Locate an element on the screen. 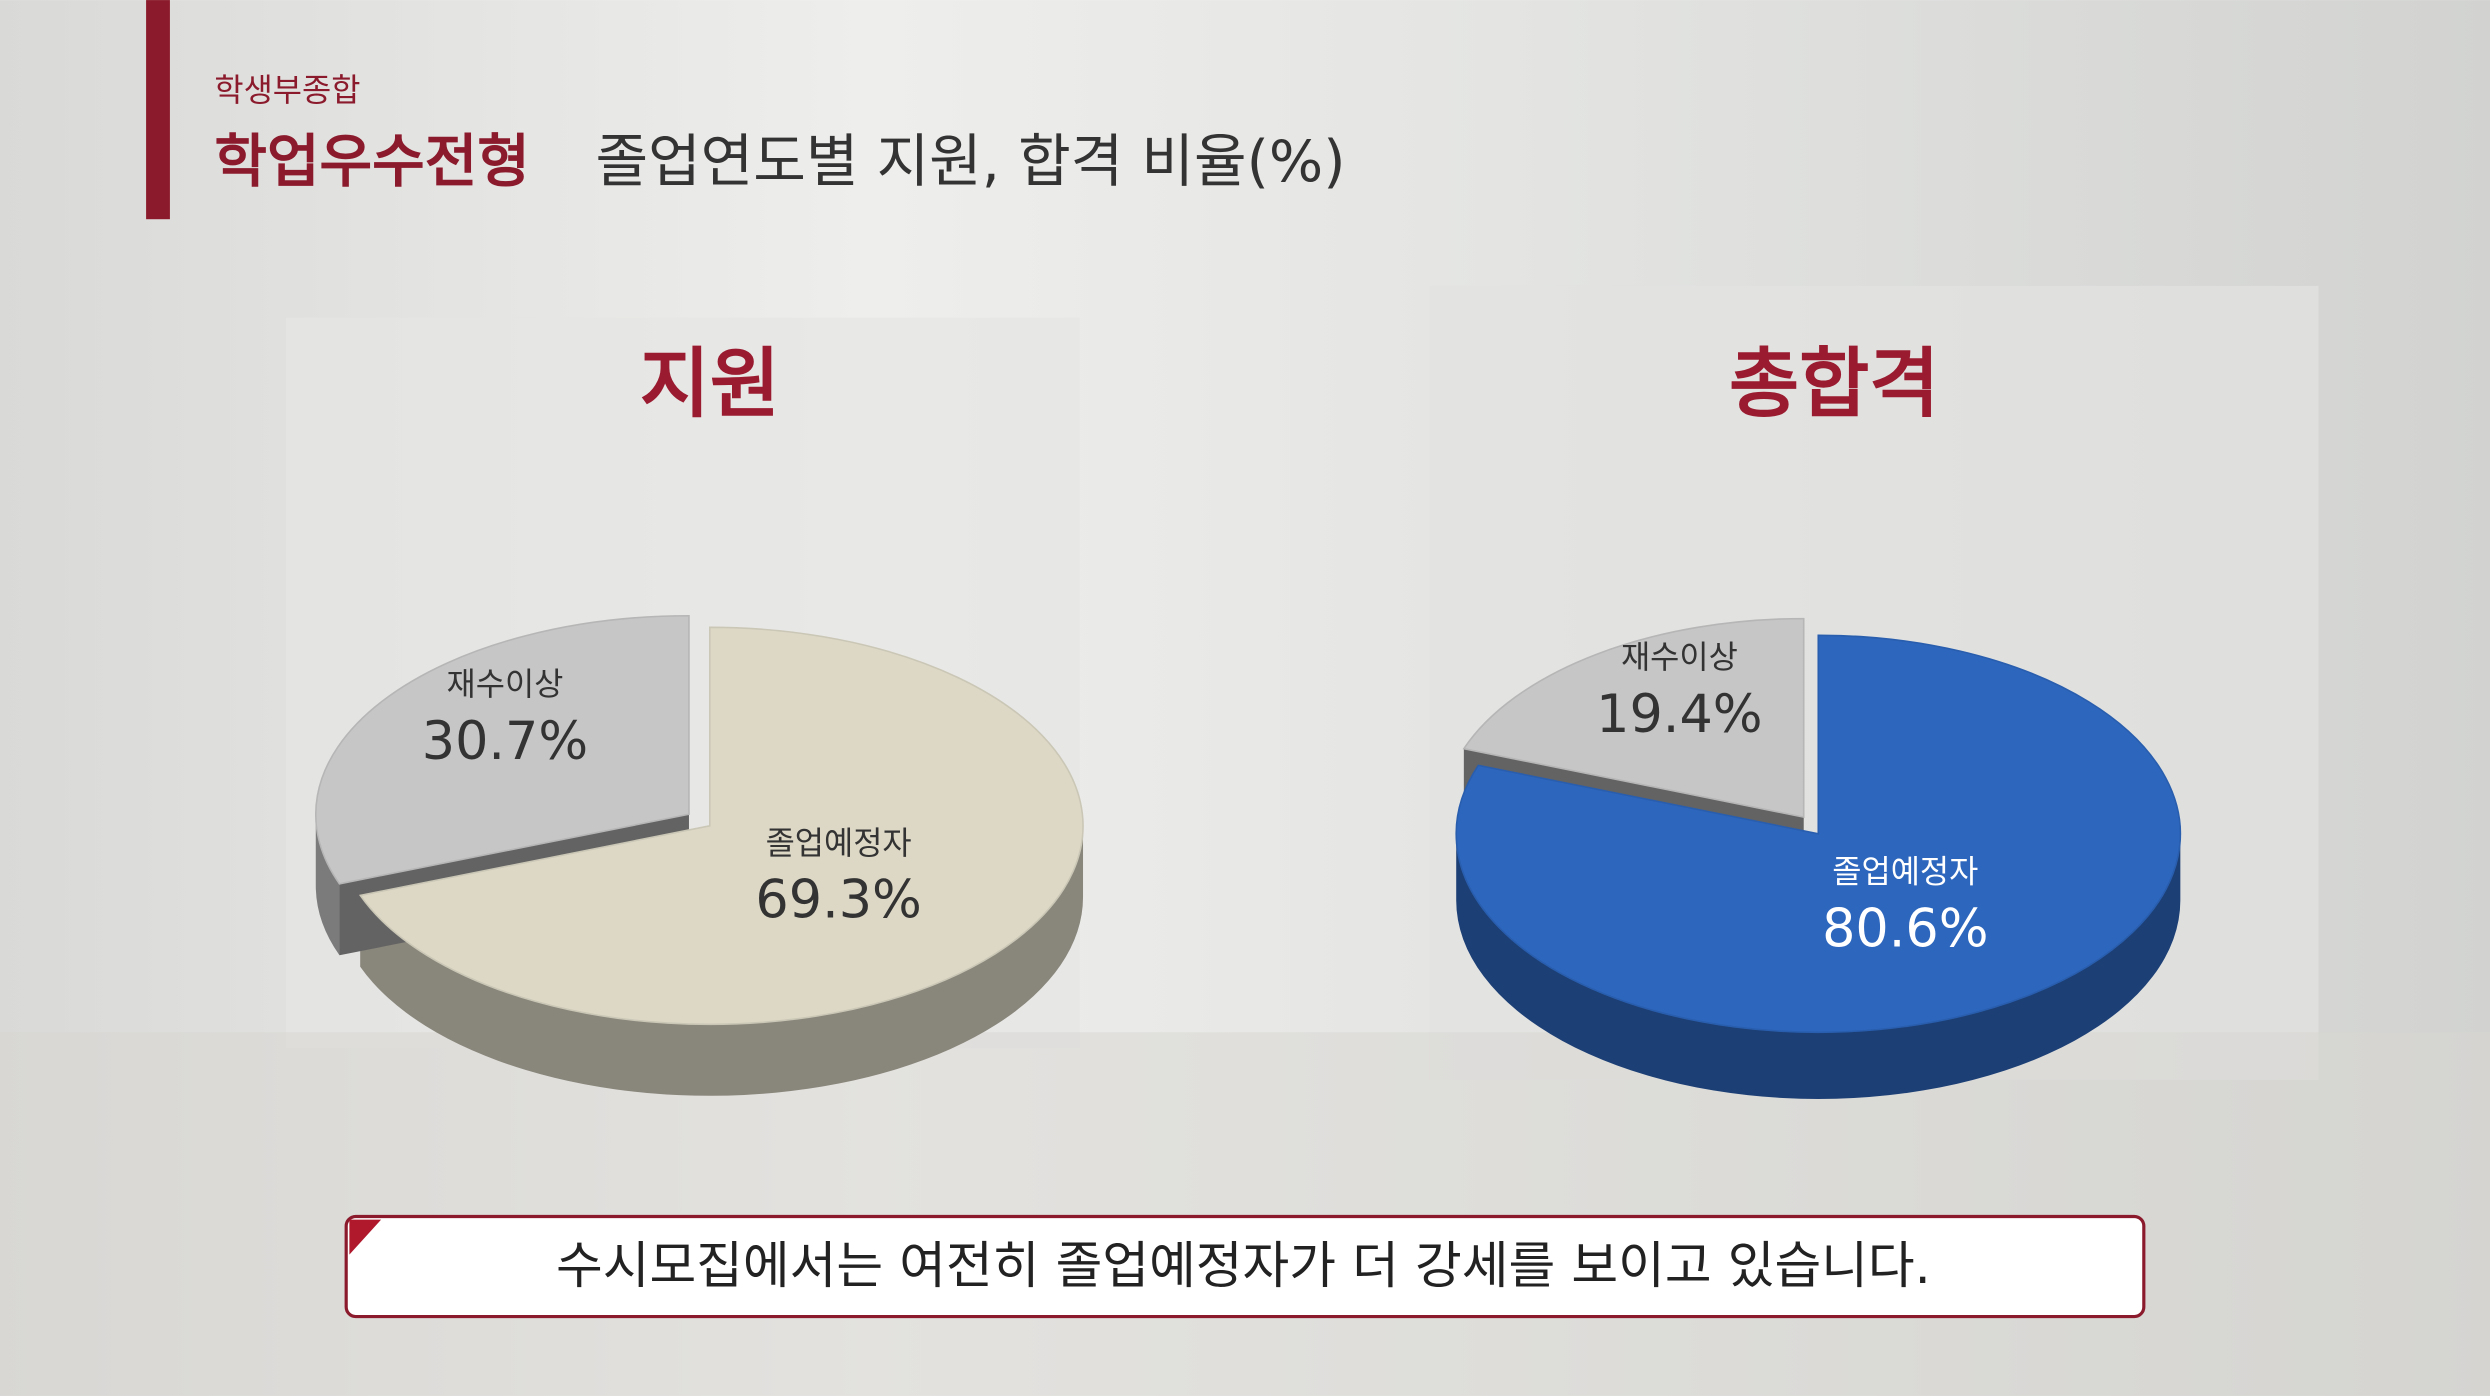  caption: 수시모집에서는 여전히 졸업예정자가 더 강세를 보이고 있습니다. is located at coordinates (1243, 1265).